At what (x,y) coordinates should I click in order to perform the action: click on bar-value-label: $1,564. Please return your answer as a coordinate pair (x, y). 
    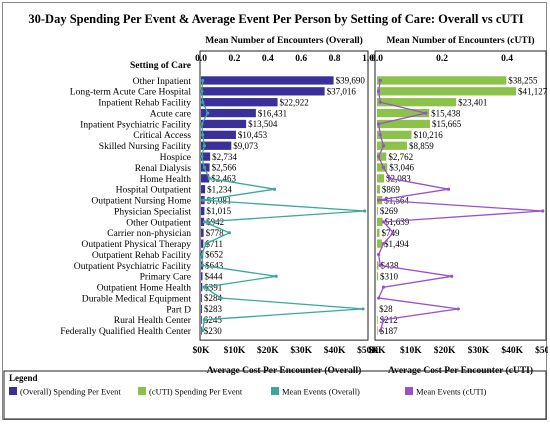
    Looking at the image, I should click on (396, 200).